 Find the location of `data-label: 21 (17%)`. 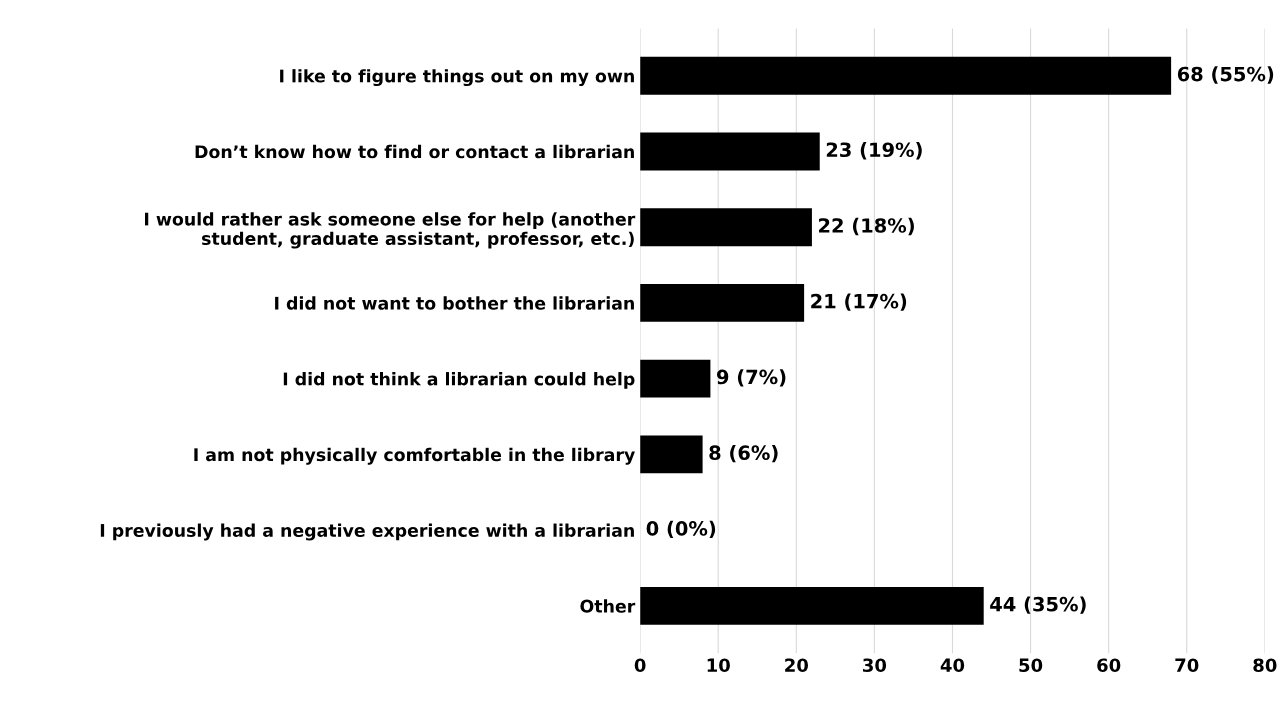

data-label: 21 (17%) is located at coordinates (859, 302).